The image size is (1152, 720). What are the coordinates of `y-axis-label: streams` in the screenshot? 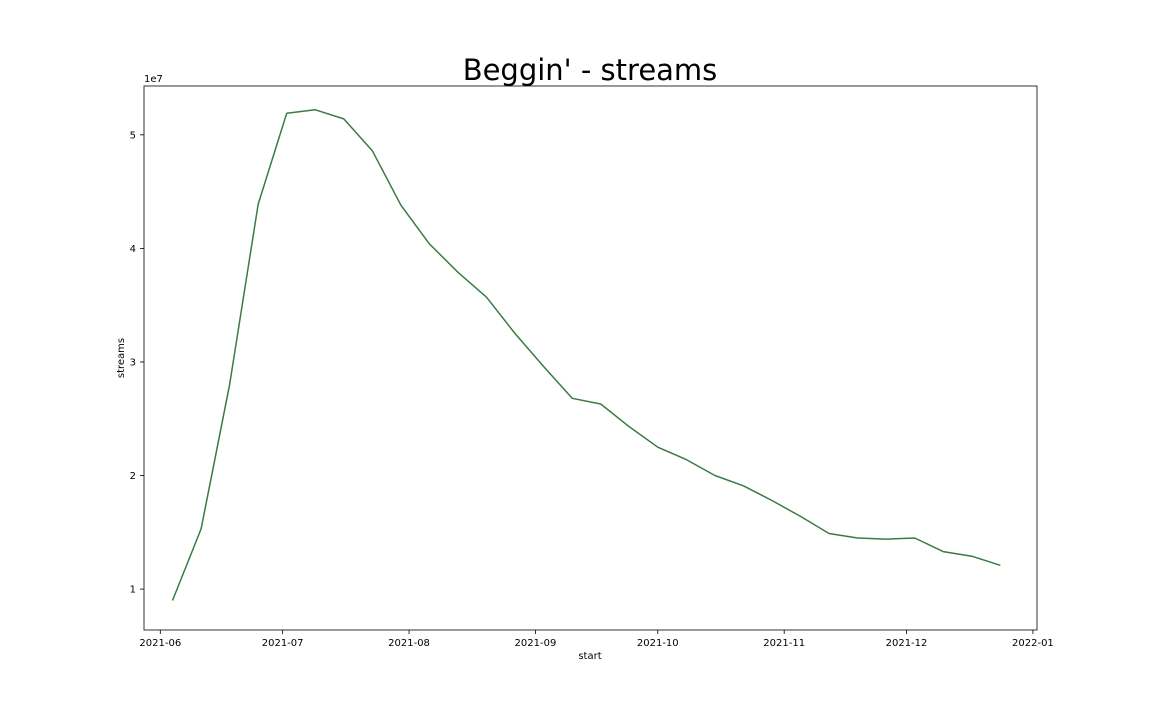 It's located at (121, 358).